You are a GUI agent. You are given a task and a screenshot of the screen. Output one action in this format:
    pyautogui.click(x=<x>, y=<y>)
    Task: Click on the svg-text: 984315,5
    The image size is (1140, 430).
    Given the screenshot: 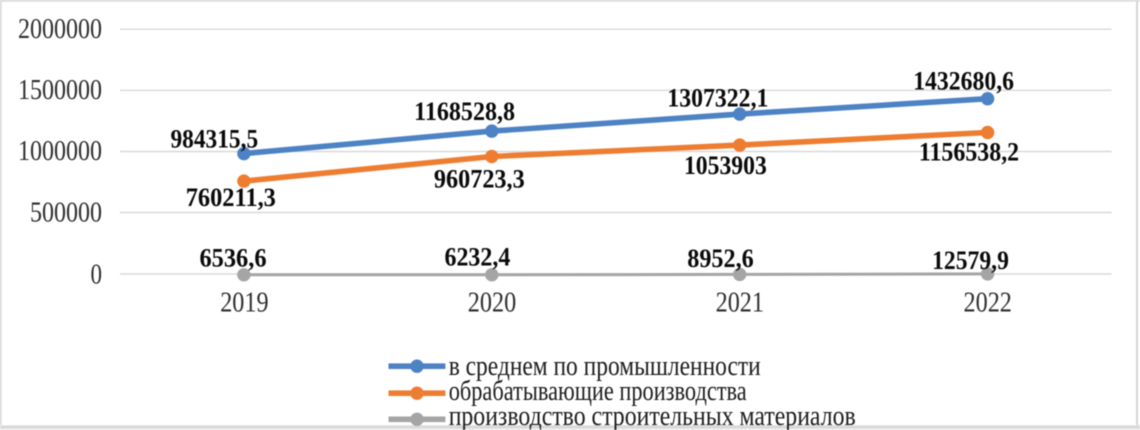 What is the action you would take?
    pyautogui.click(x=214, y=139)
    